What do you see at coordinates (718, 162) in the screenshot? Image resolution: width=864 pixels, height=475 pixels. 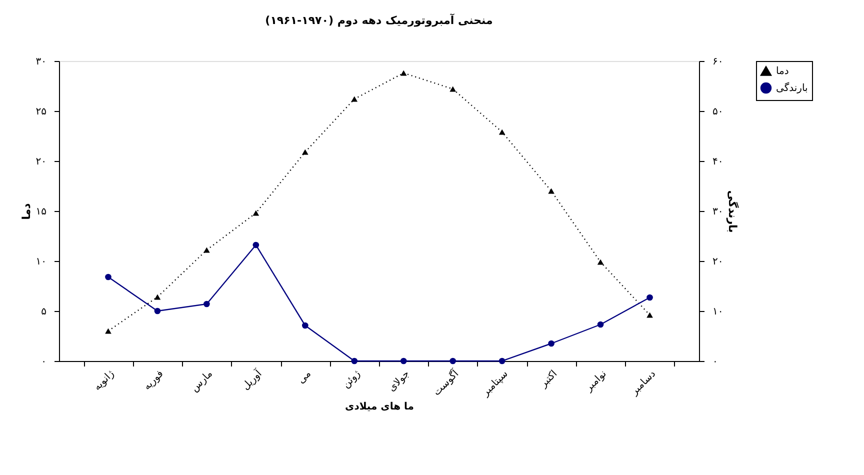 I see `y2-tick-label: ۴۰` at bounding box center [718, 162].